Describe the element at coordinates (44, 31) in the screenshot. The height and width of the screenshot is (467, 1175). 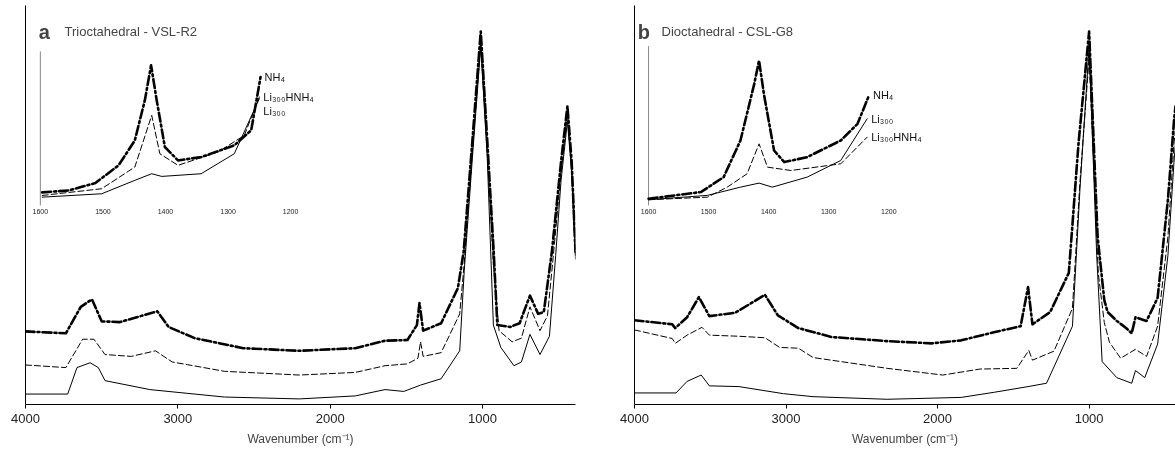
I see `annotation: a` at that location.